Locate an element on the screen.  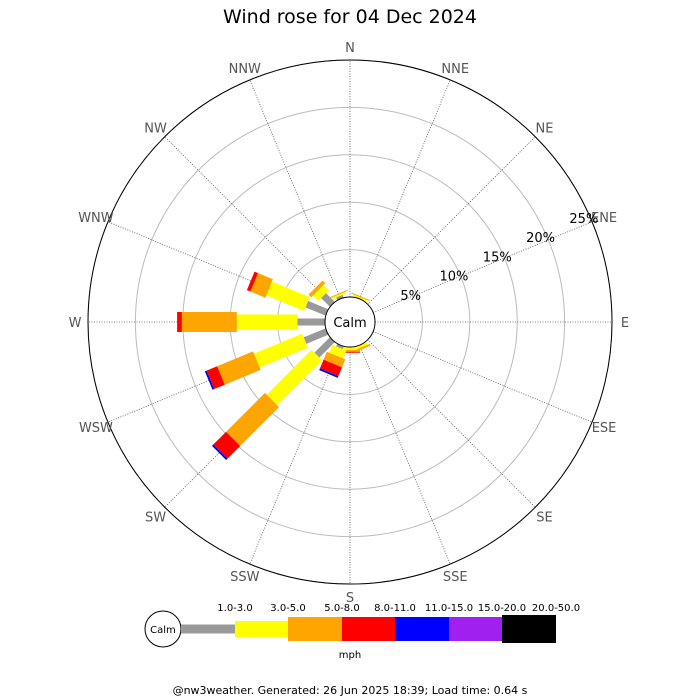
spoke-wnw is located at coordinates (217, 267).